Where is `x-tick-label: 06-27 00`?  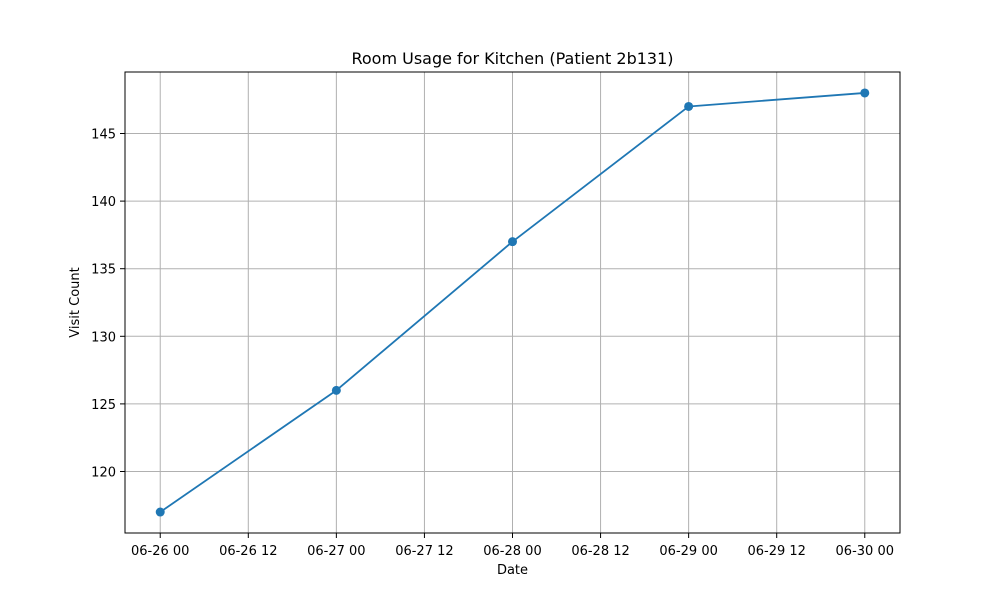 x-tick-label: 06-27 00 is located at coordinates (336, 551).